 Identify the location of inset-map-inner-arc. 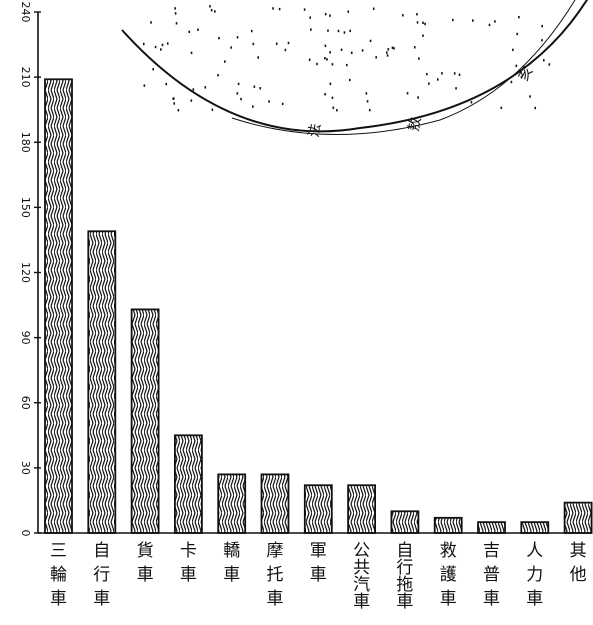
(403, 67).